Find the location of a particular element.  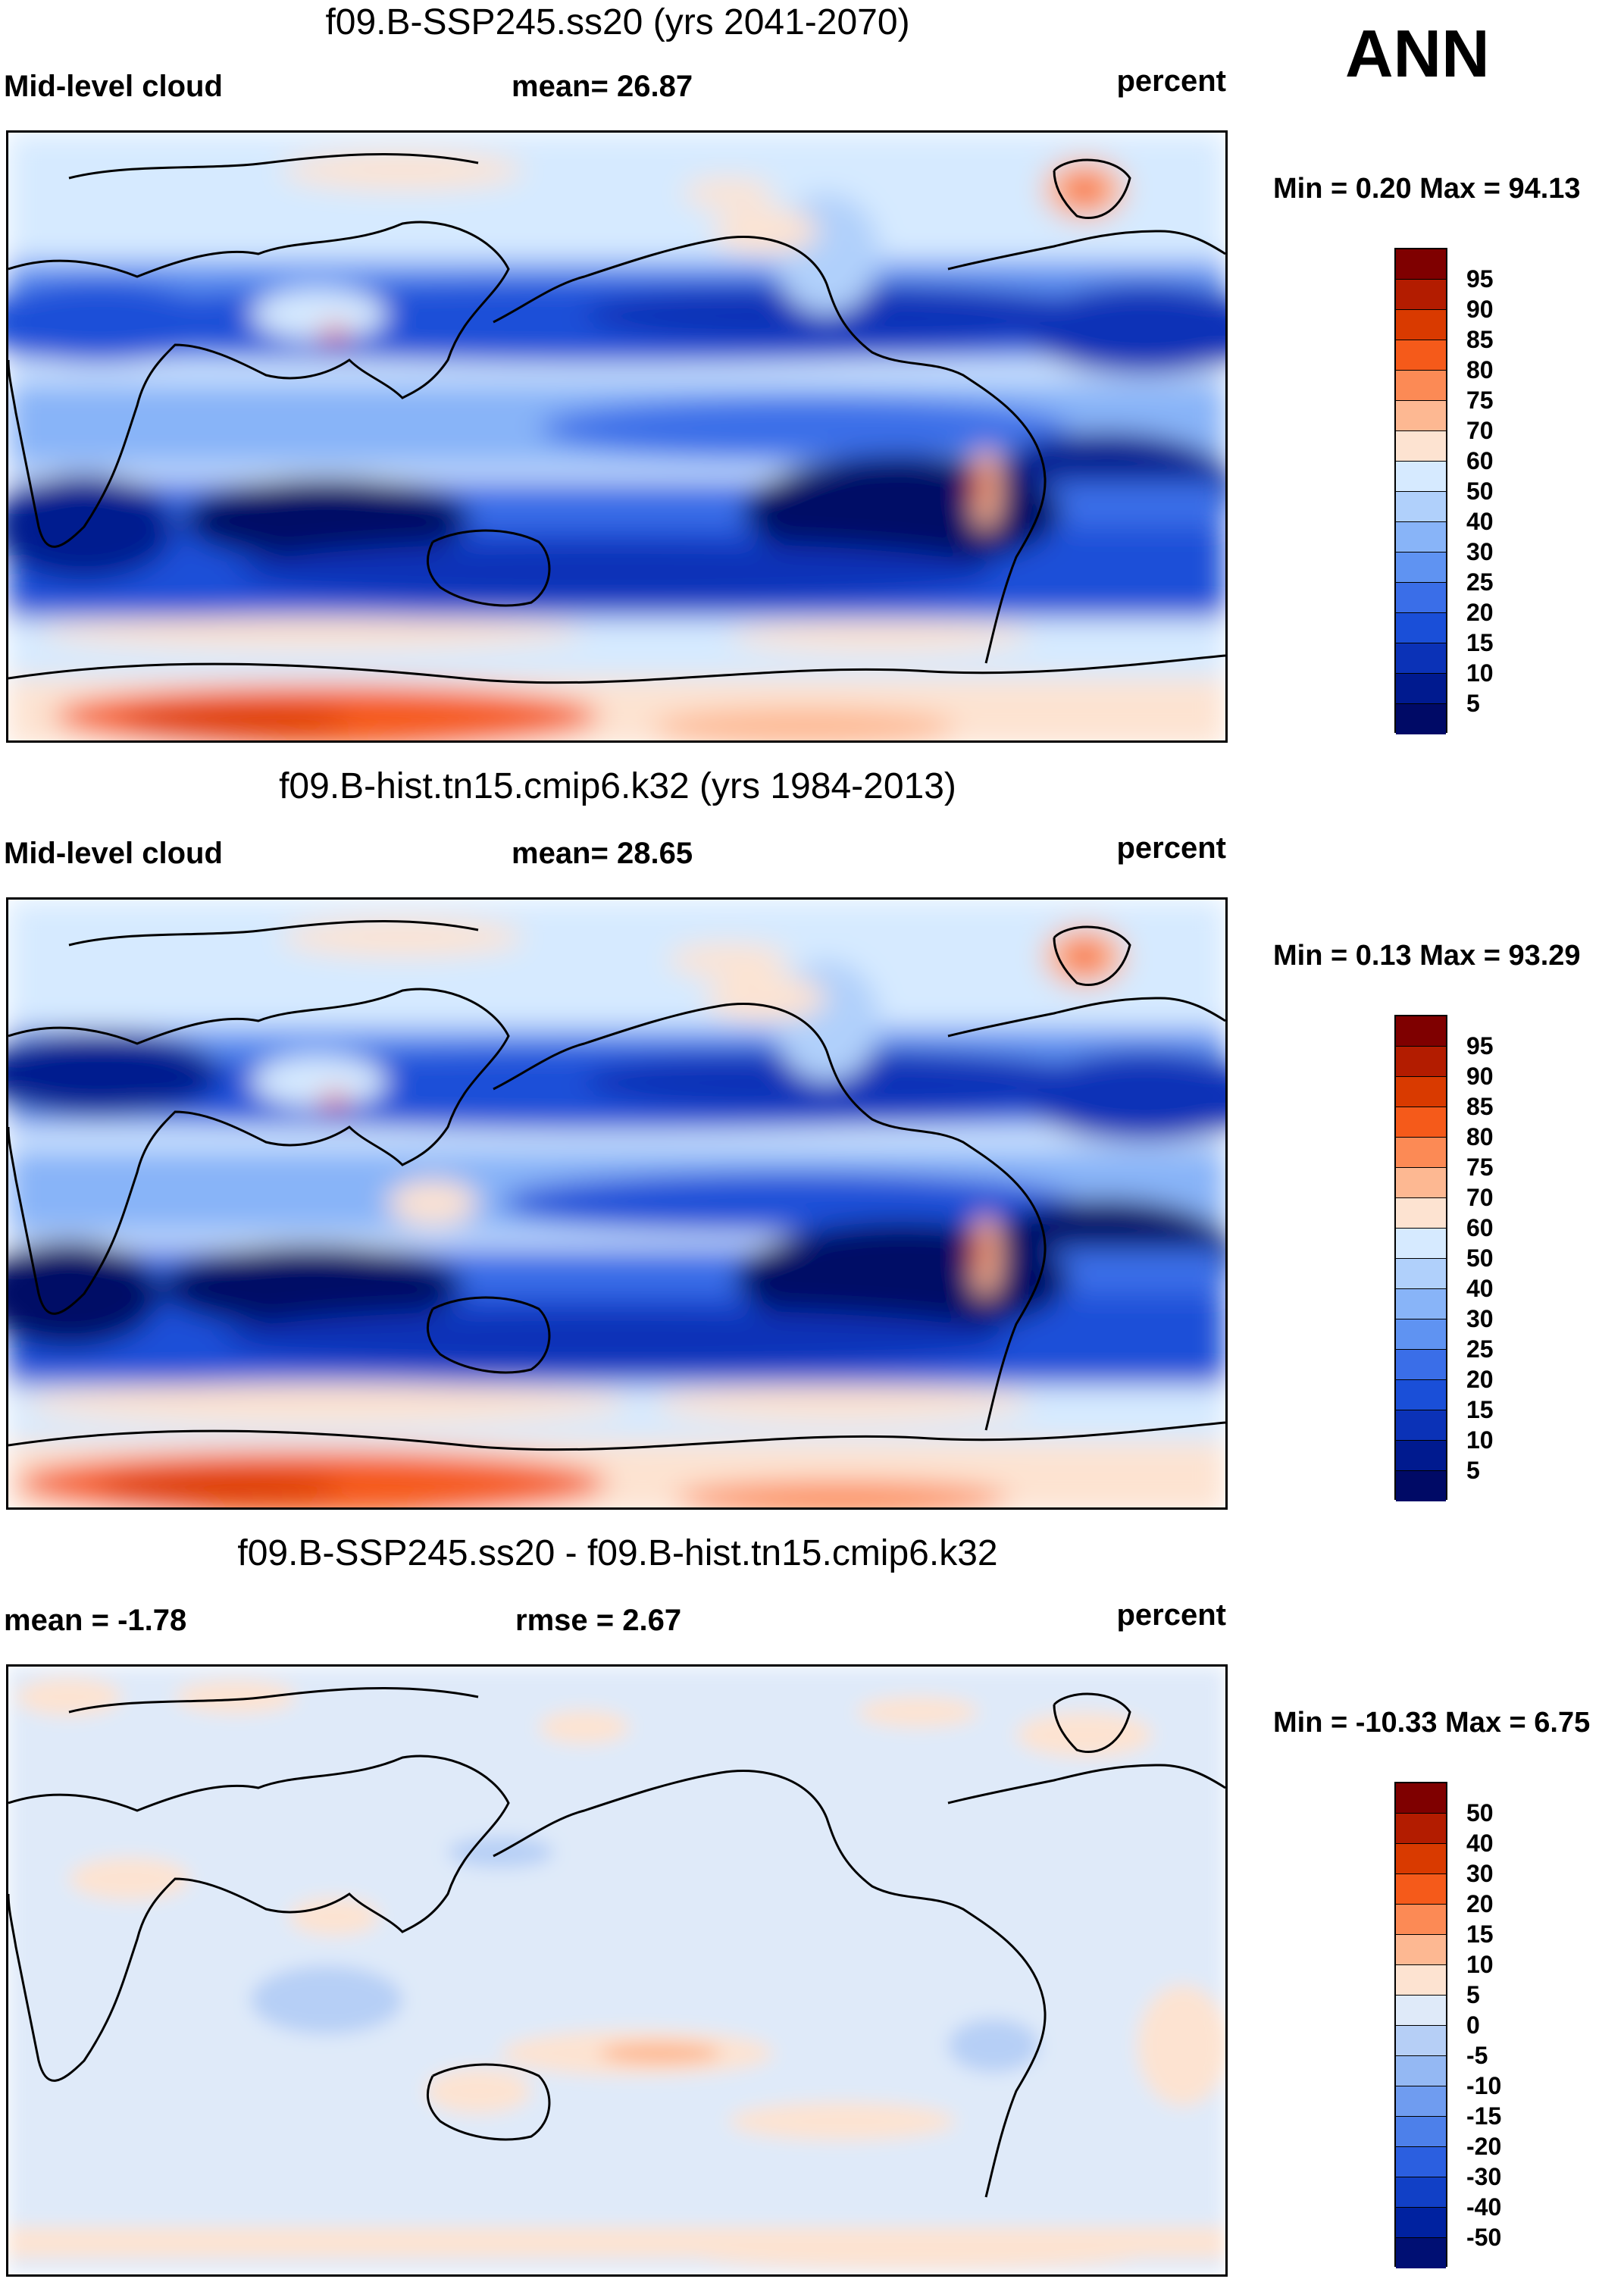

panel-3-colorbar-label: 40 is located at coordinates (1480, 1843).